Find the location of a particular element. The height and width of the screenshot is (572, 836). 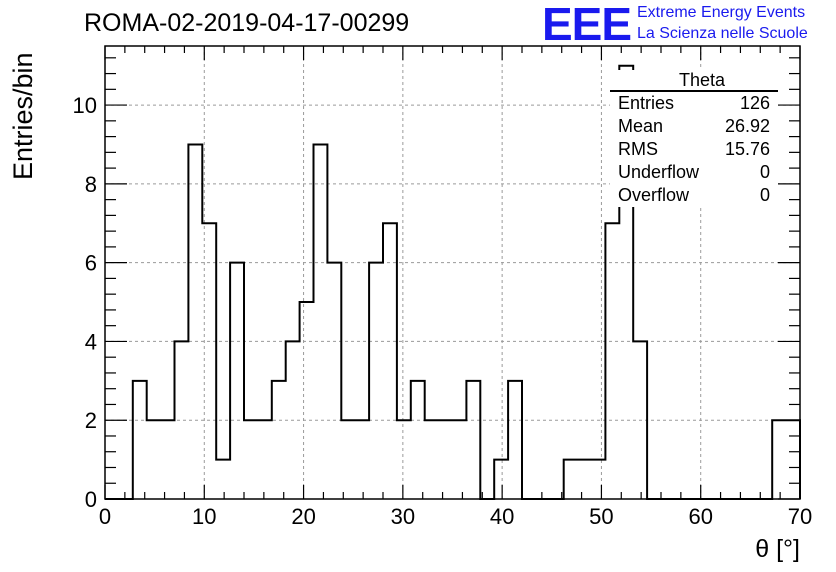

y-tick-label: 4 is located at coordinates (91, 341).